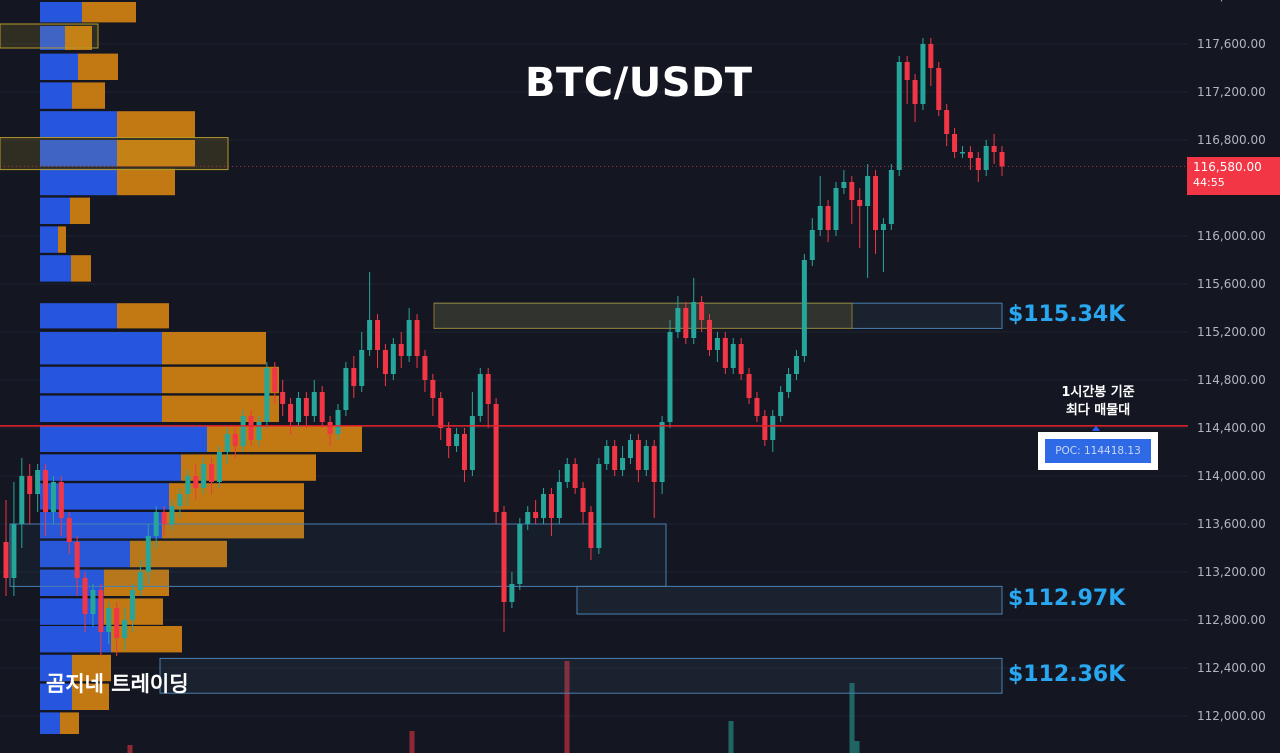 The height and width of the screenshot is (753, 1280). I want to click on watermark-text: 곰지네 트레이딩, so click(117, 684).